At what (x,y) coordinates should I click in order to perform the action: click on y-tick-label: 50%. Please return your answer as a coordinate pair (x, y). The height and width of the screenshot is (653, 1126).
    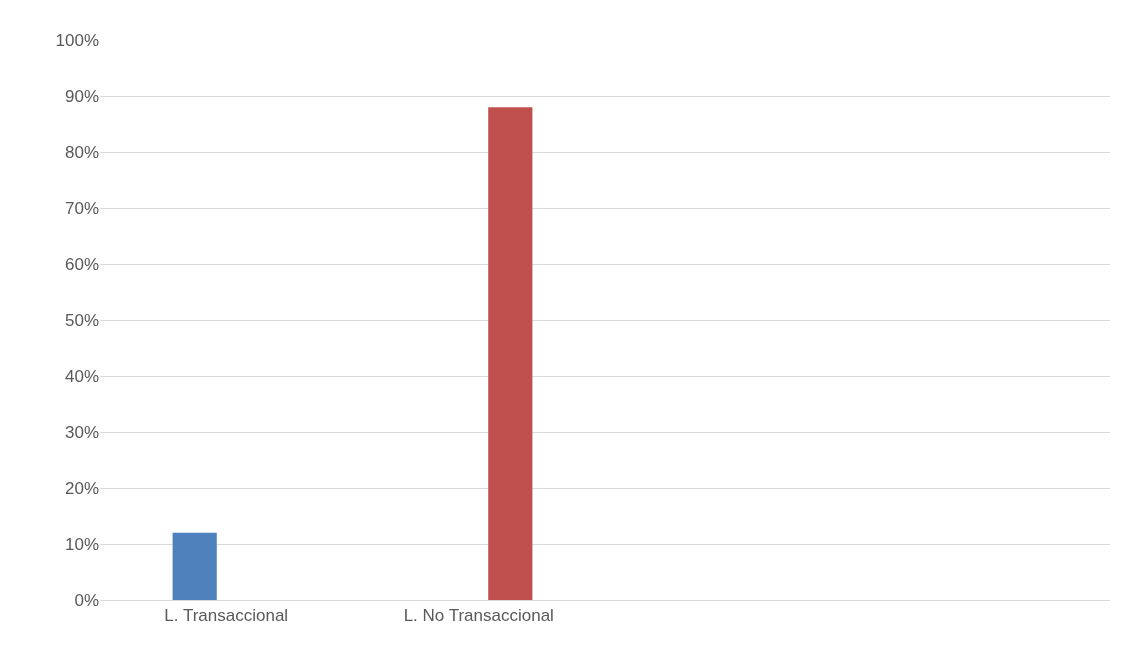
    Looking at the image, I should click on (81, 320).